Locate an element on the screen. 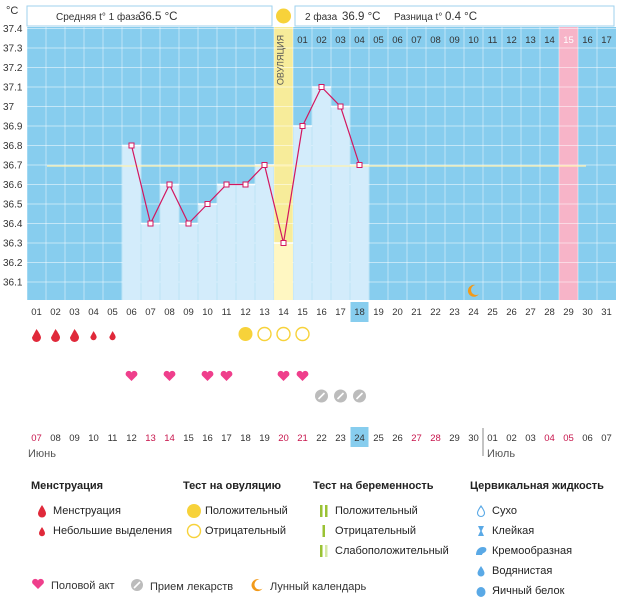  cycle-day-label: 22 is located at coordinates (435, 312).